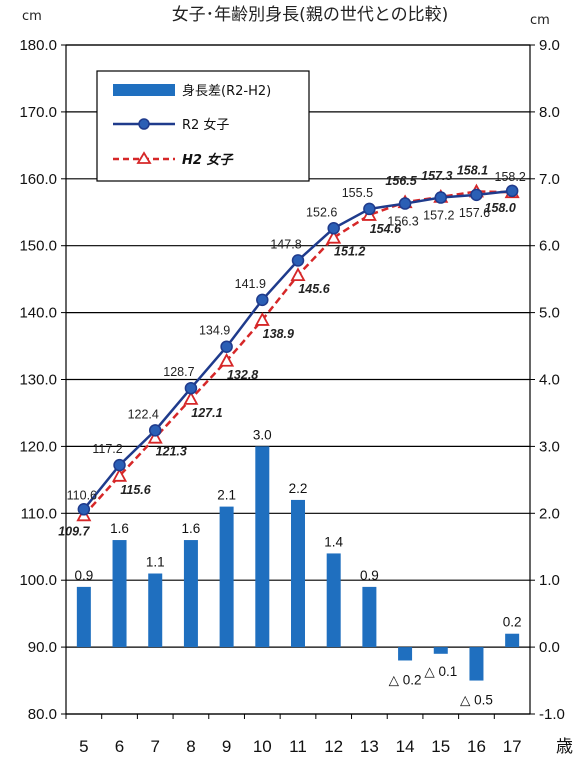  I want to click on legend-r2-label: R2 女子, so click(205, 125).